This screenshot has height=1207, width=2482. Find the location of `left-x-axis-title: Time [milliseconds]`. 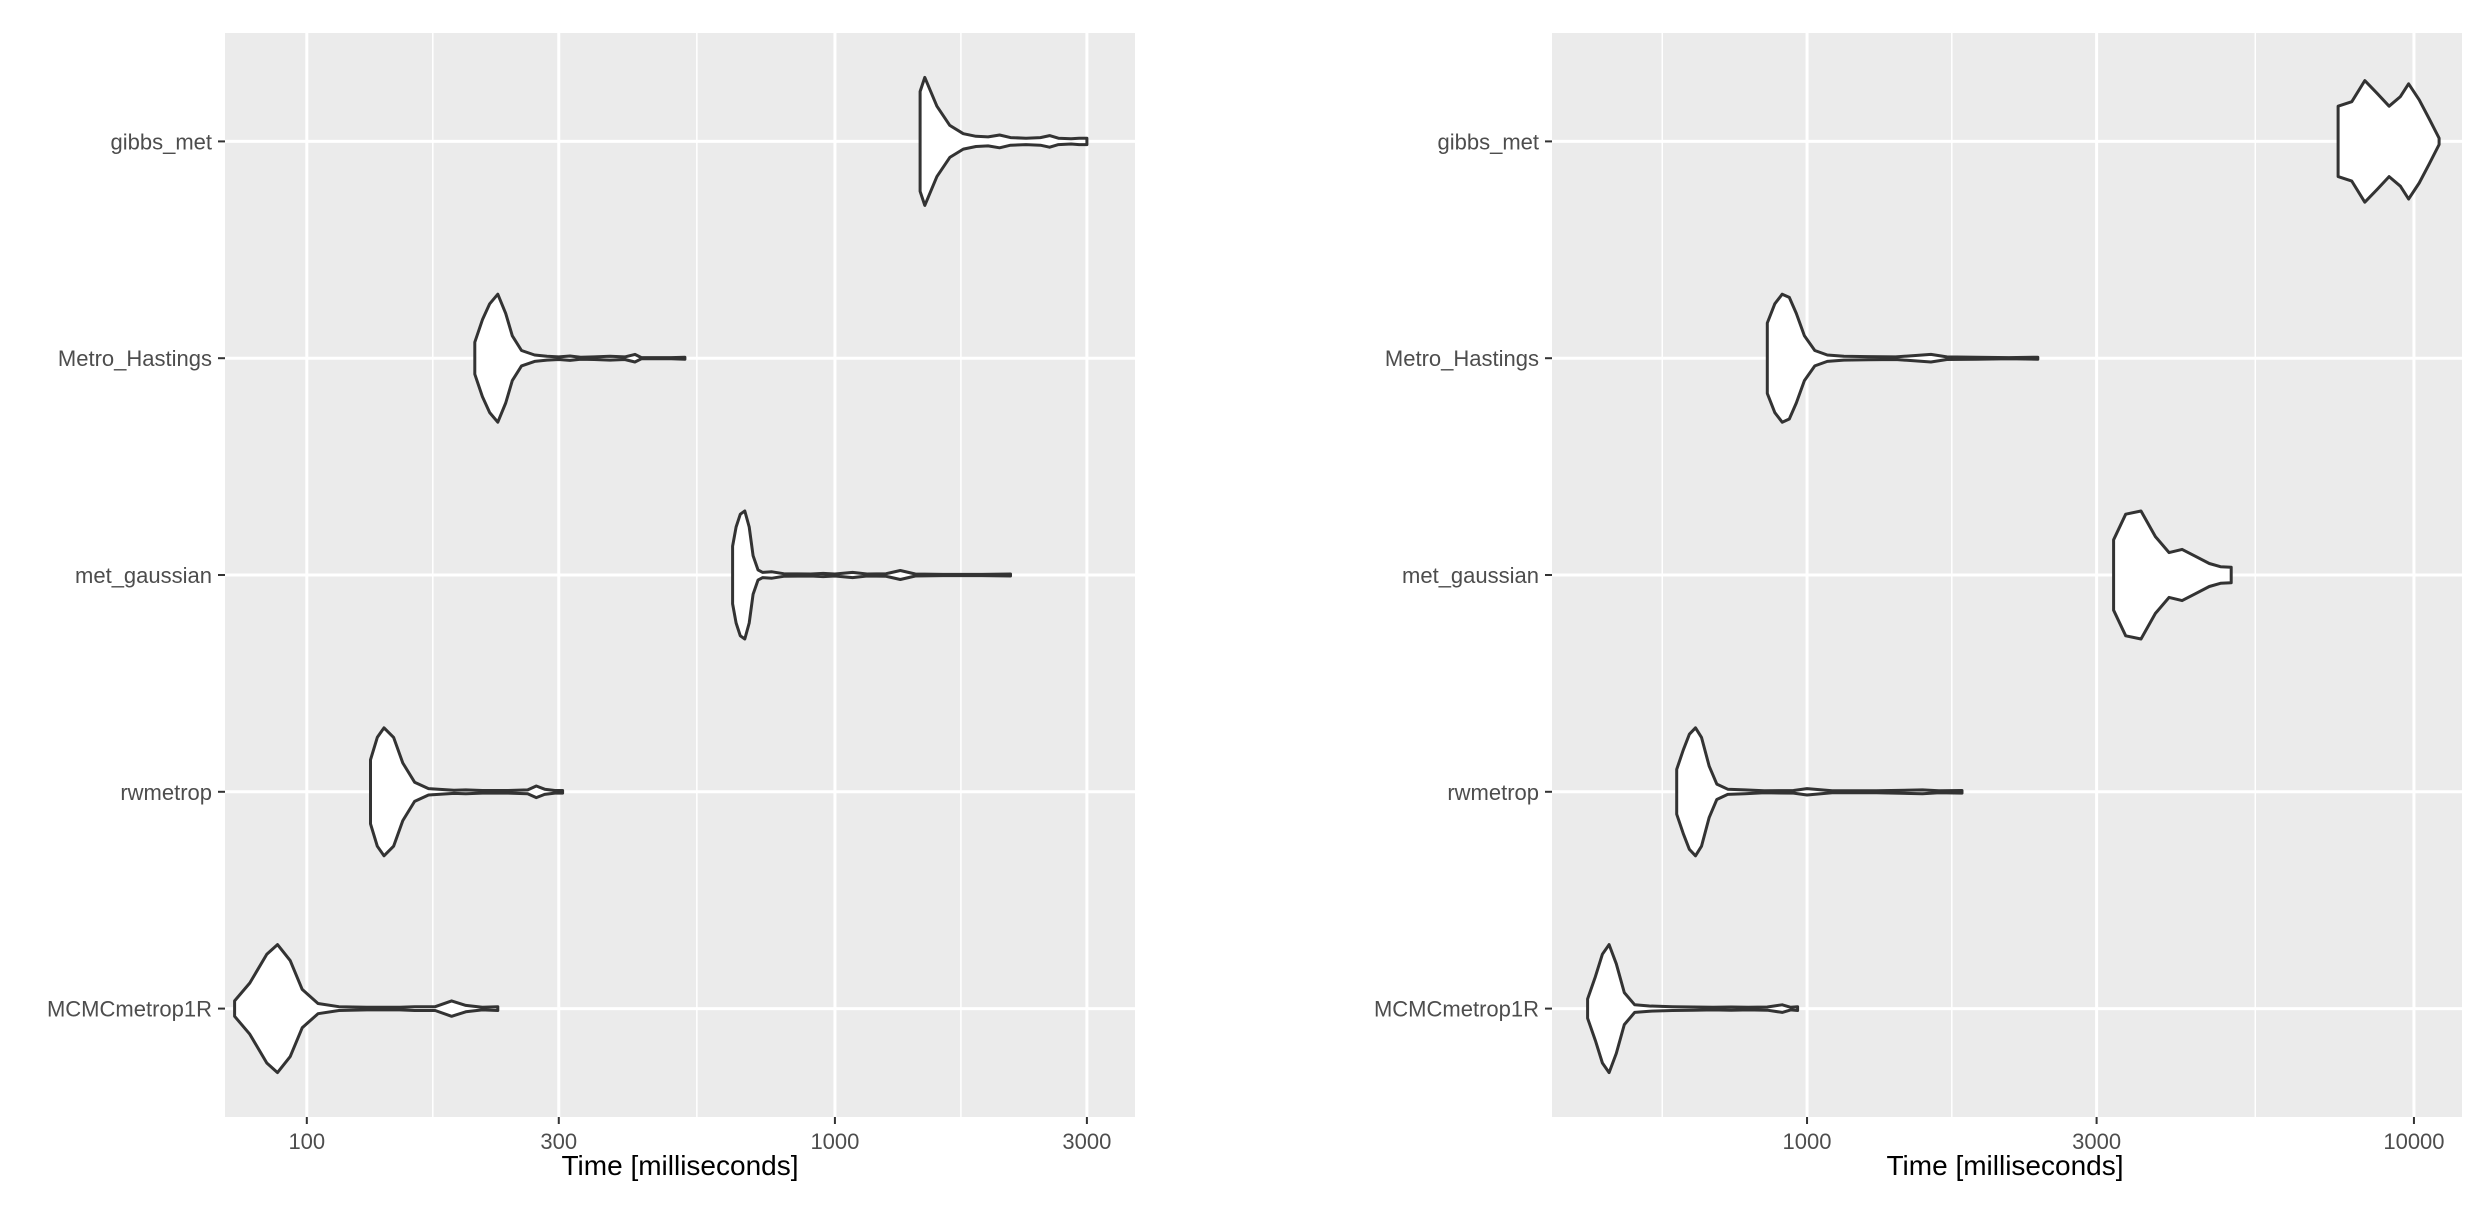

left-x-axis-title: Time [milliseconds] is located at coordinates (679, 1165).